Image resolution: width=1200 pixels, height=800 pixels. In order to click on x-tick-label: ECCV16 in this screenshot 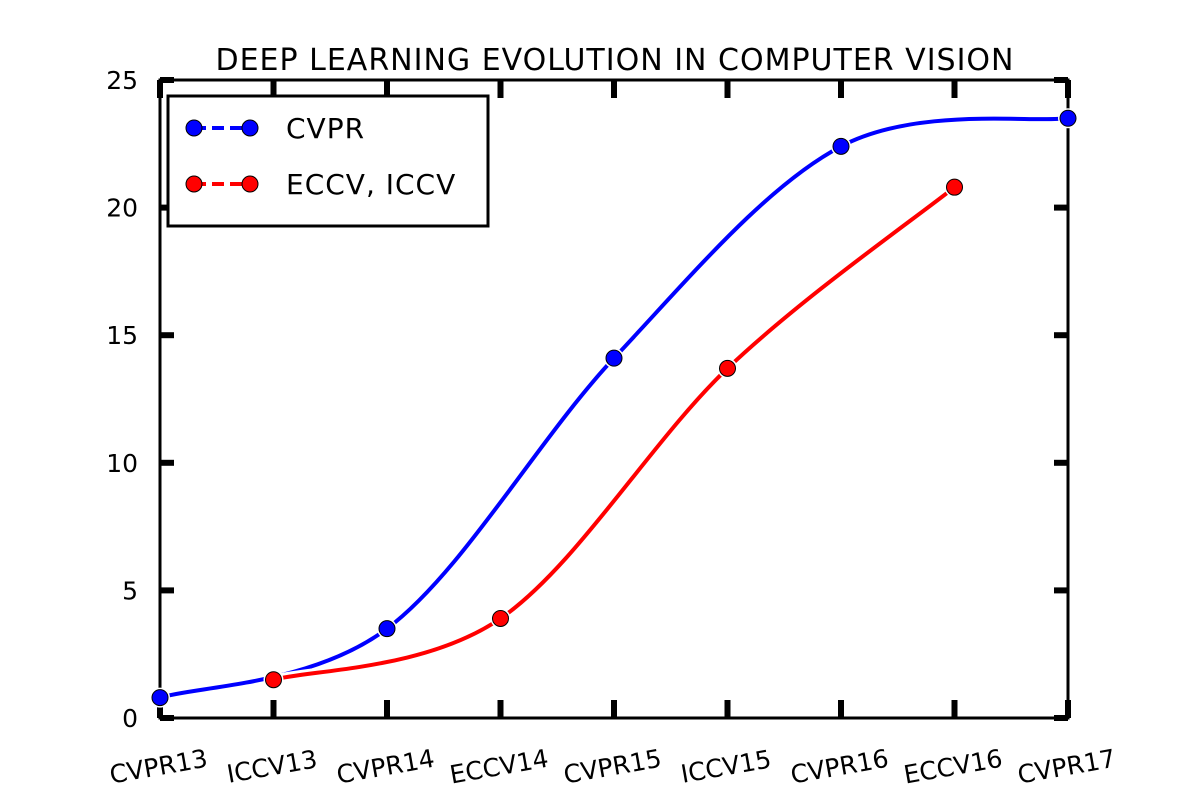, I will do `click(952, 767)`.